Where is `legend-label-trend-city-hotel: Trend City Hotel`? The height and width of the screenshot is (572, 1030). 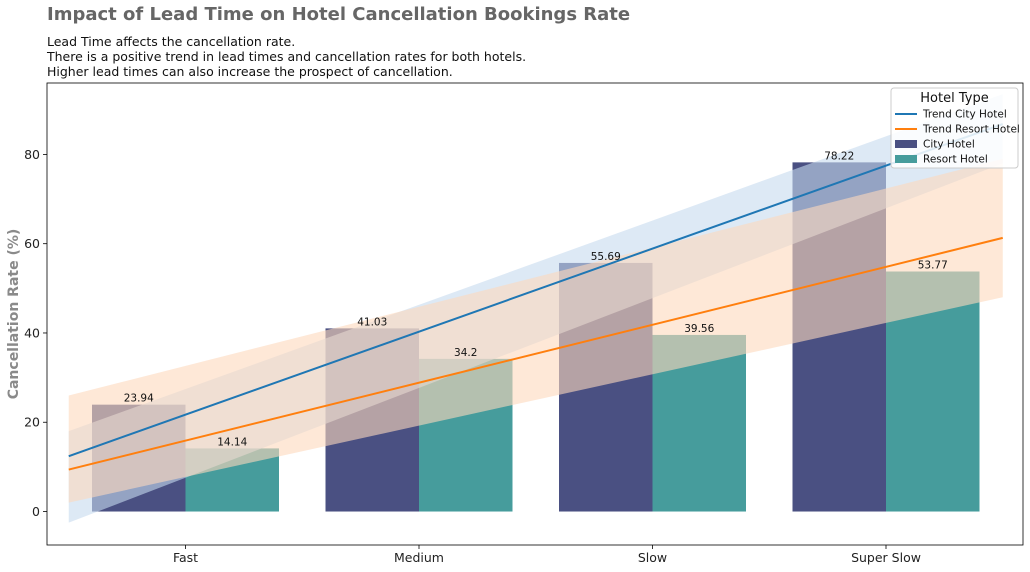
legend-label-trend-city-hotel: Trend City Hotel is located at coordinates (964, 115).